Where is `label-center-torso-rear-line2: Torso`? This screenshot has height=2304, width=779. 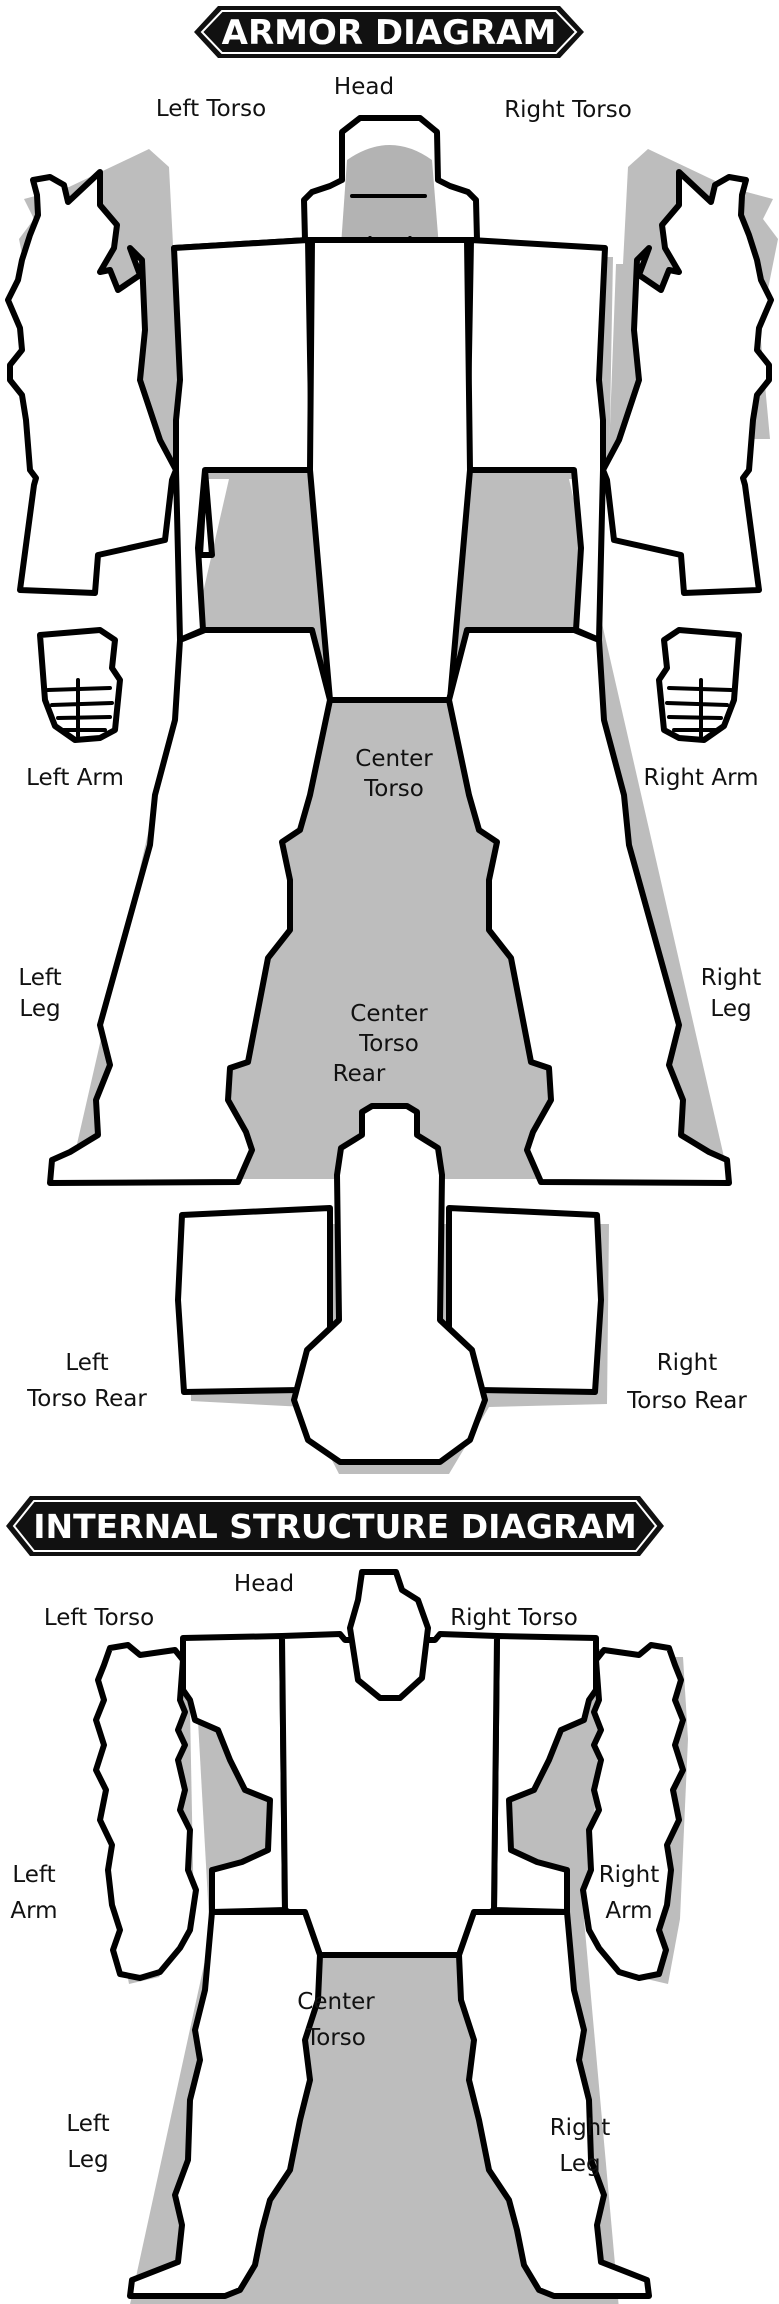 label-center-torso-rear-line2: Torso is located at coordinates (388, 1044).